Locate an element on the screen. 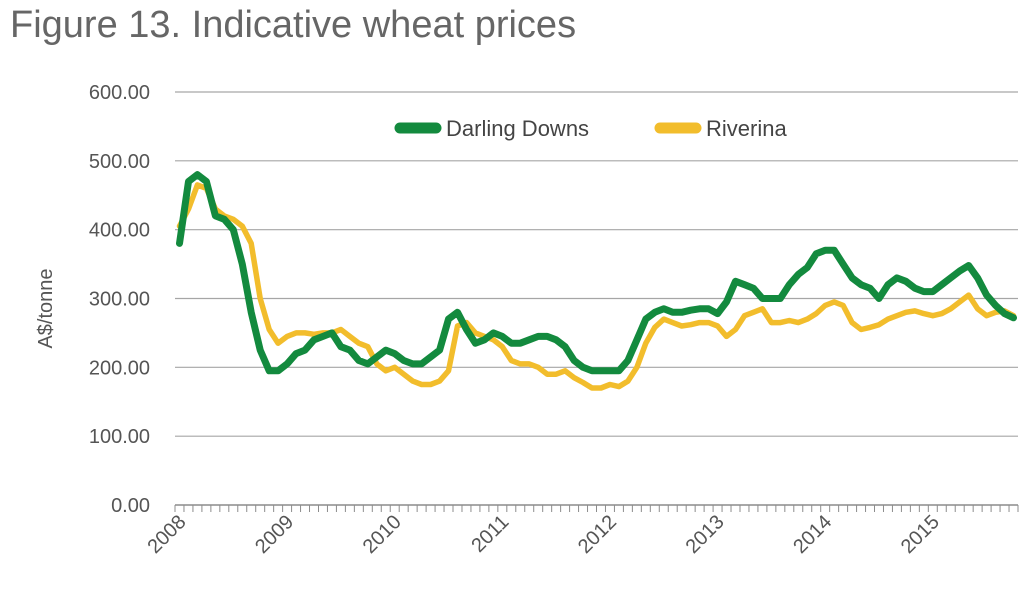 Image resolution: width=1024 pixels, height=590 pixels. x-tick-label: 2009 is located at coordinates (274, 534).